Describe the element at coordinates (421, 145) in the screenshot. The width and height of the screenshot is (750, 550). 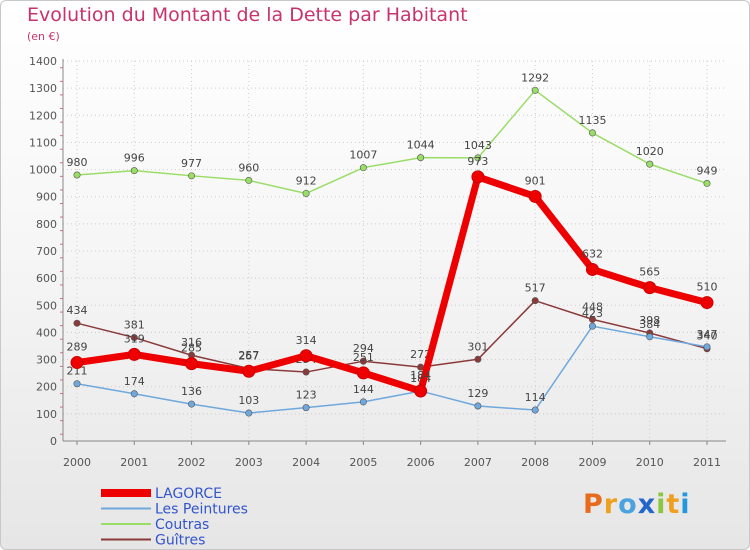
I see `data-label: 1044` at that location.